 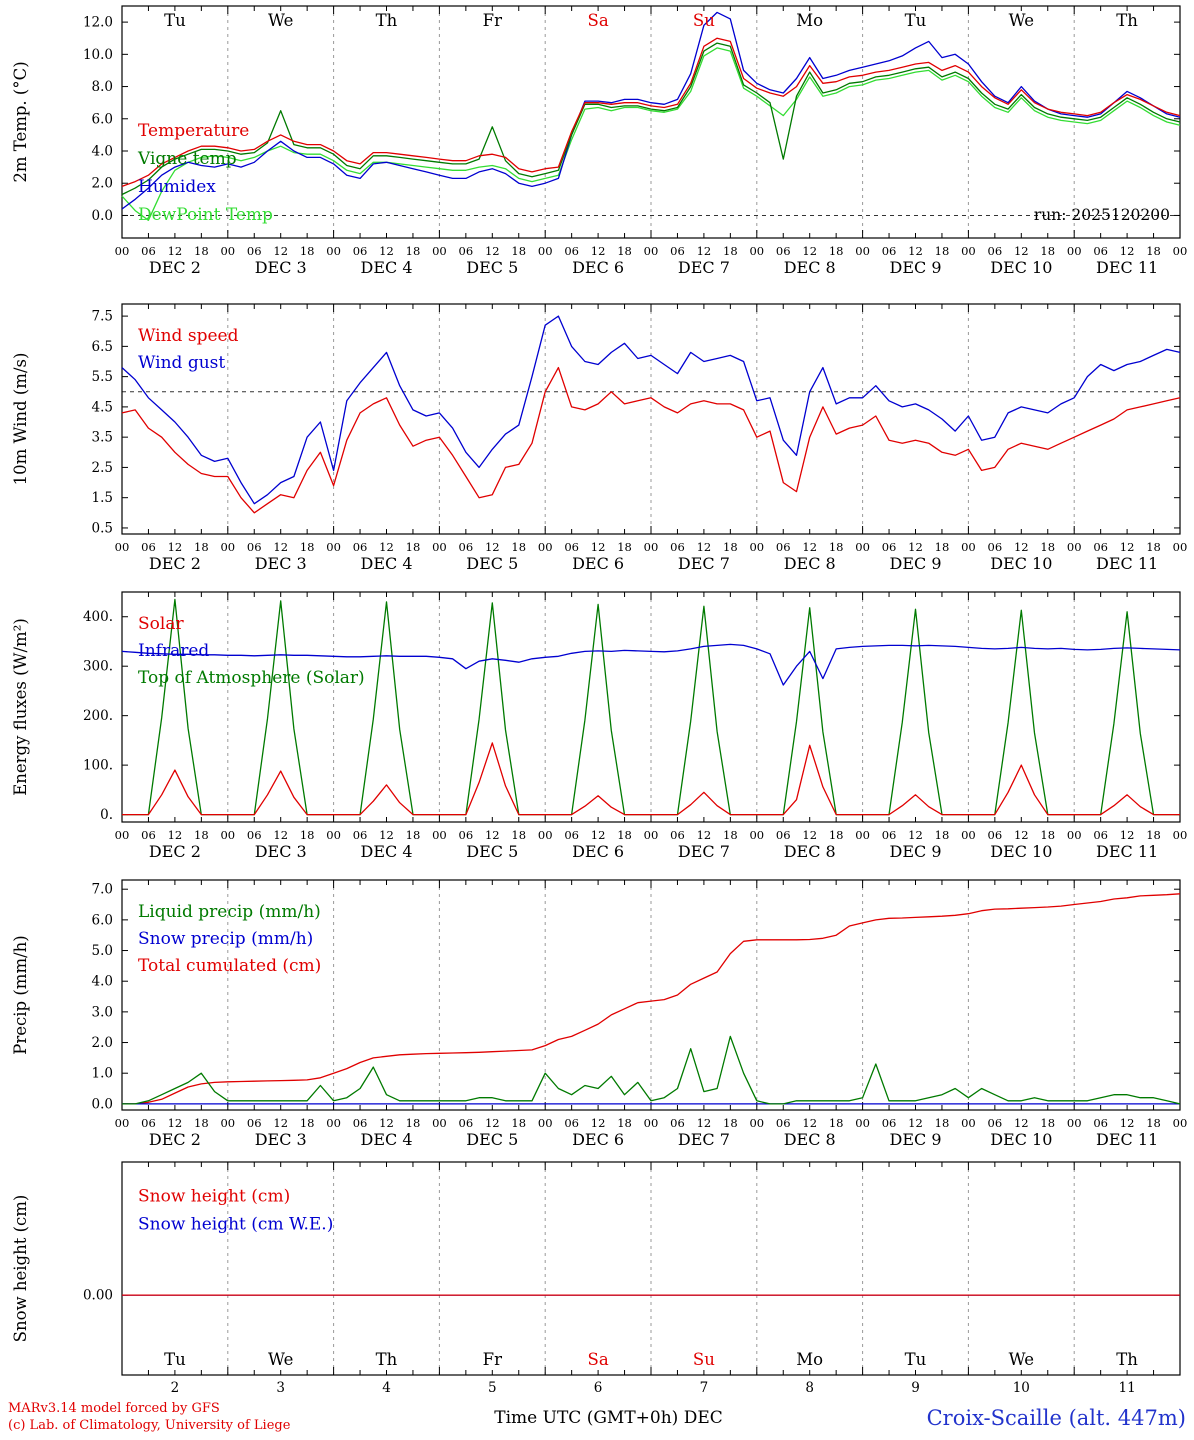 I want to click on y-tick-label: 8.0, so click(x=102, y=87).